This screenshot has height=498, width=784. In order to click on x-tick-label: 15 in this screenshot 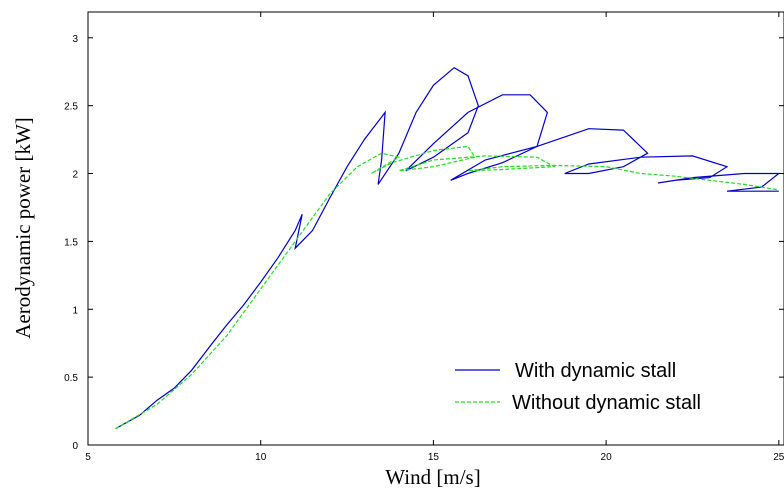, I will do `click(434, 457)`.